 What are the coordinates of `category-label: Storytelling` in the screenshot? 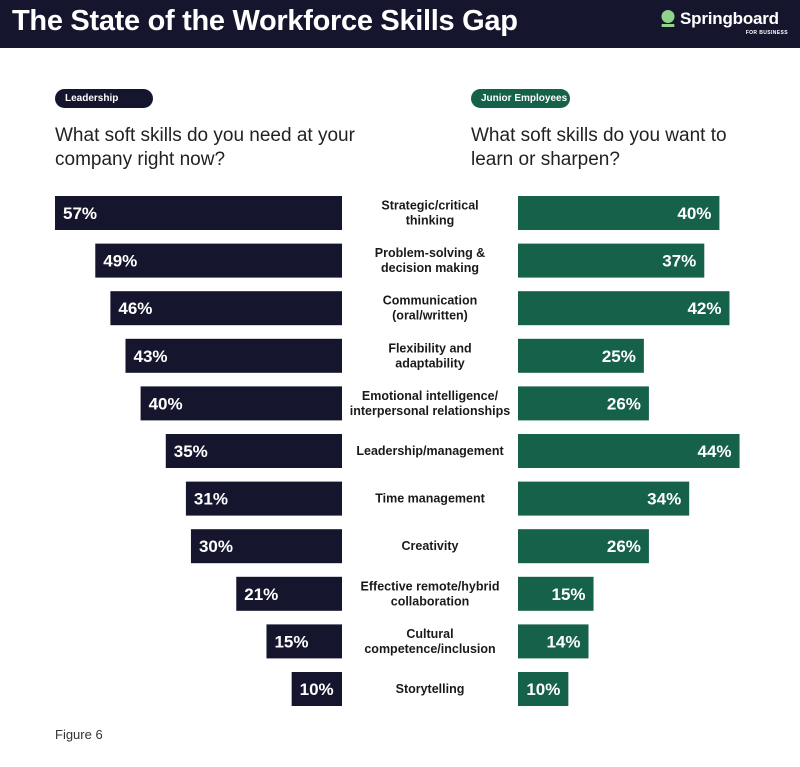 It's located at (430, 689).